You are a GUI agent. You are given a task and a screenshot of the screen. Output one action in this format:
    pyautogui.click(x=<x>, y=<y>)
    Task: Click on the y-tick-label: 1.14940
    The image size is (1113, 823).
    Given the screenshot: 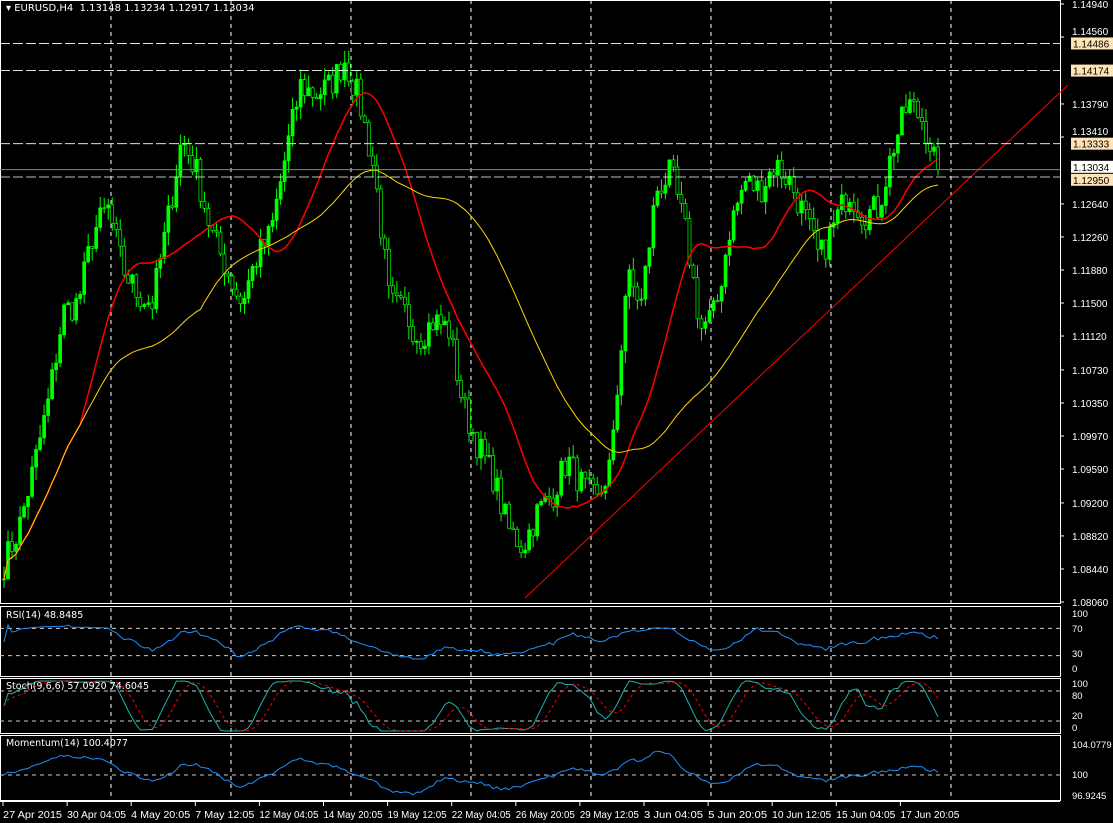 What is the action you would take?
    pyautogui.click(x=1090, y=5)
    